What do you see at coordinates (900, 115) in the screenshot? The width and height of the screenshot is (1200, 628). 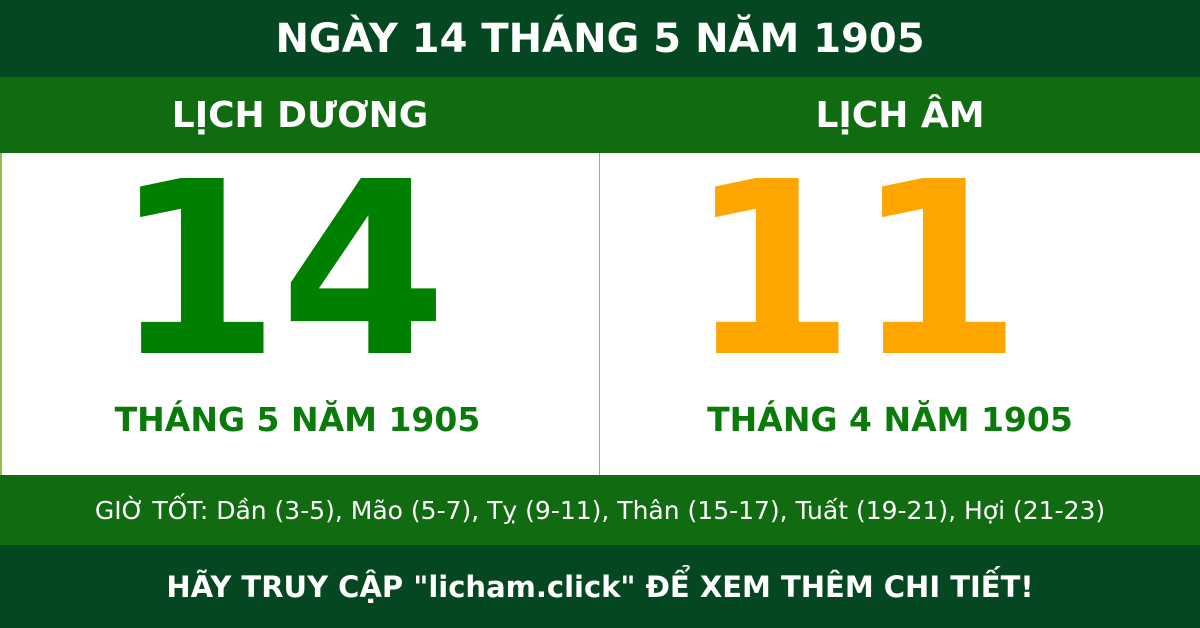 I see `lunar-label: LỊCH ÂM` at bounding box center [900, 115].